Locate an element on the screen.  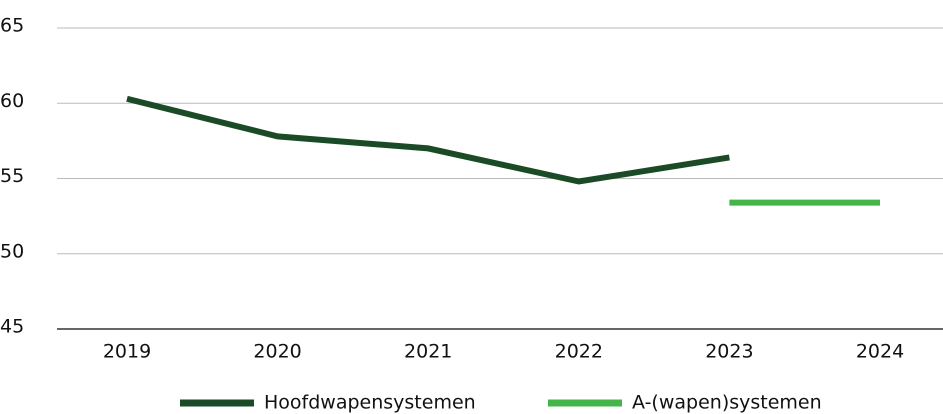
y-tick-label: 50 is located at coordinates (12, 251).